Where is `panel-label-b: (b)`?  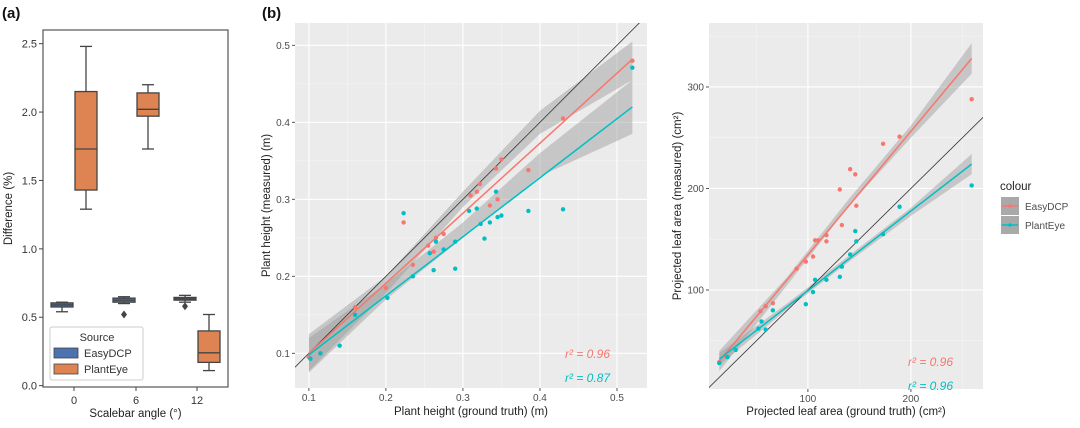
panel-label-b: (b) is located at coordinates (271, 13).